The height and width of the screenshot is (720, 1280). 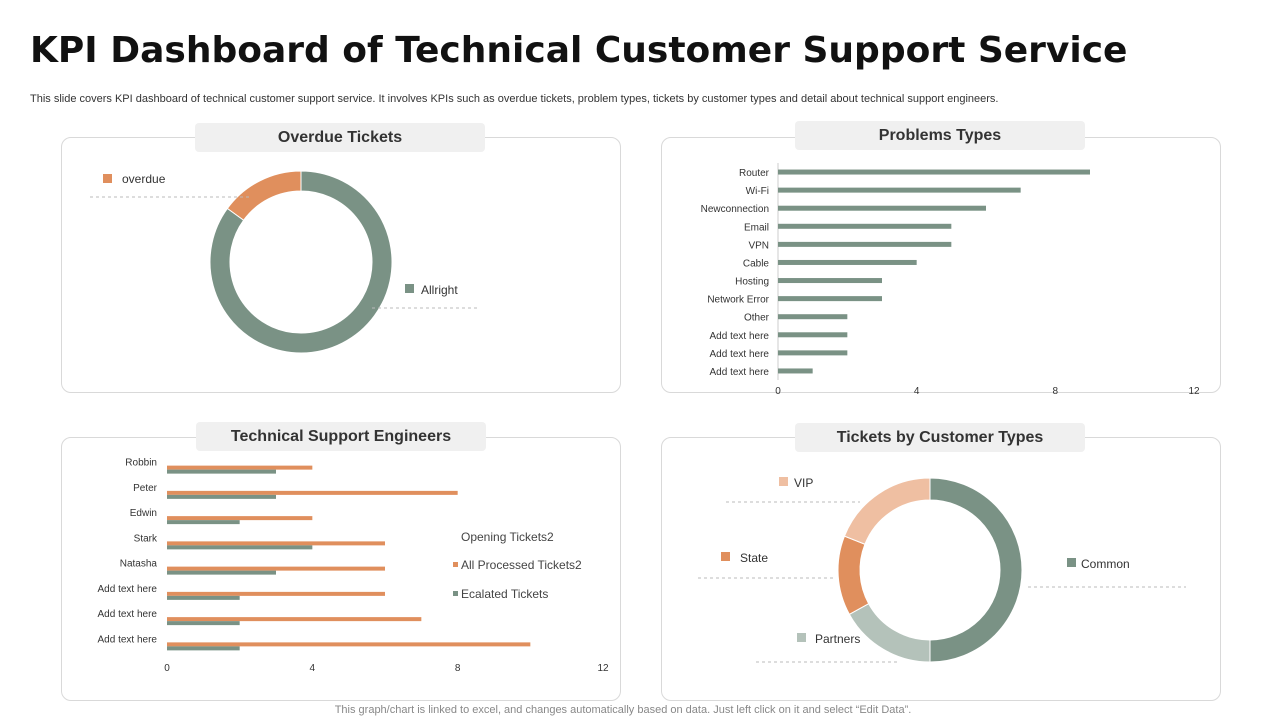 What do you see at coordinates (754, 558) in the screenshot?
I see `state-legend-label: State` at bounding box center [754, 558].